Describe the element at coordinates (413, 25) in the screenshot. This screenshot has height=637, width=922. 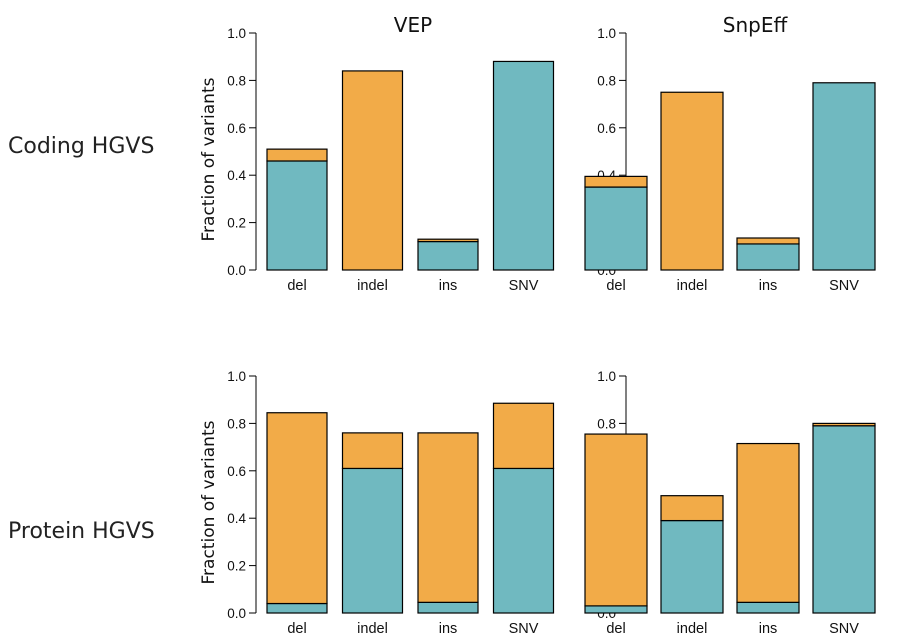
I see `column-title-vep: VEP` at that location.